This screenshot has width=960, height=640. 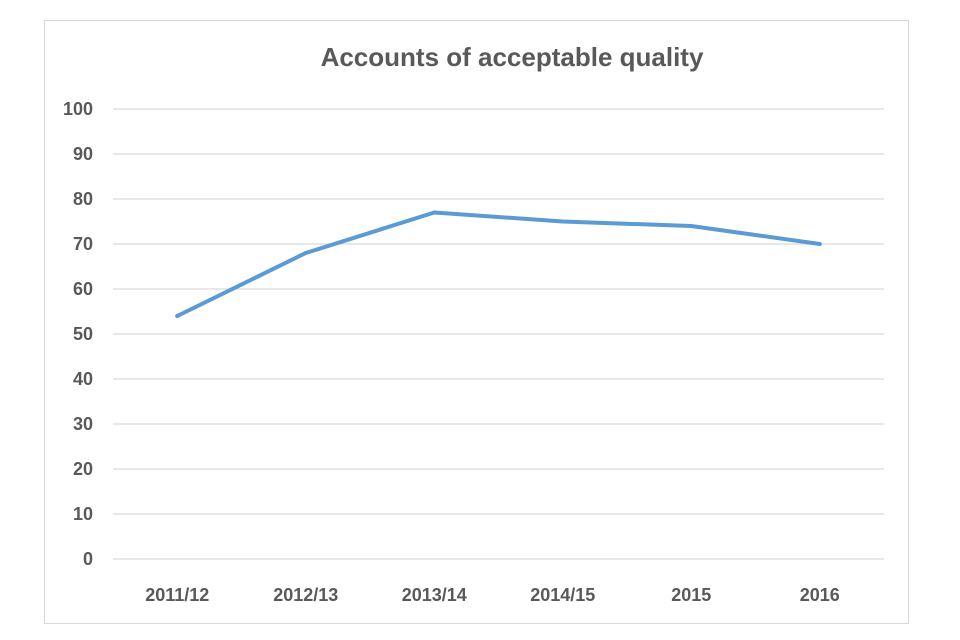 I want to click on y-tick-label: 70, so click(x=83, y=244).